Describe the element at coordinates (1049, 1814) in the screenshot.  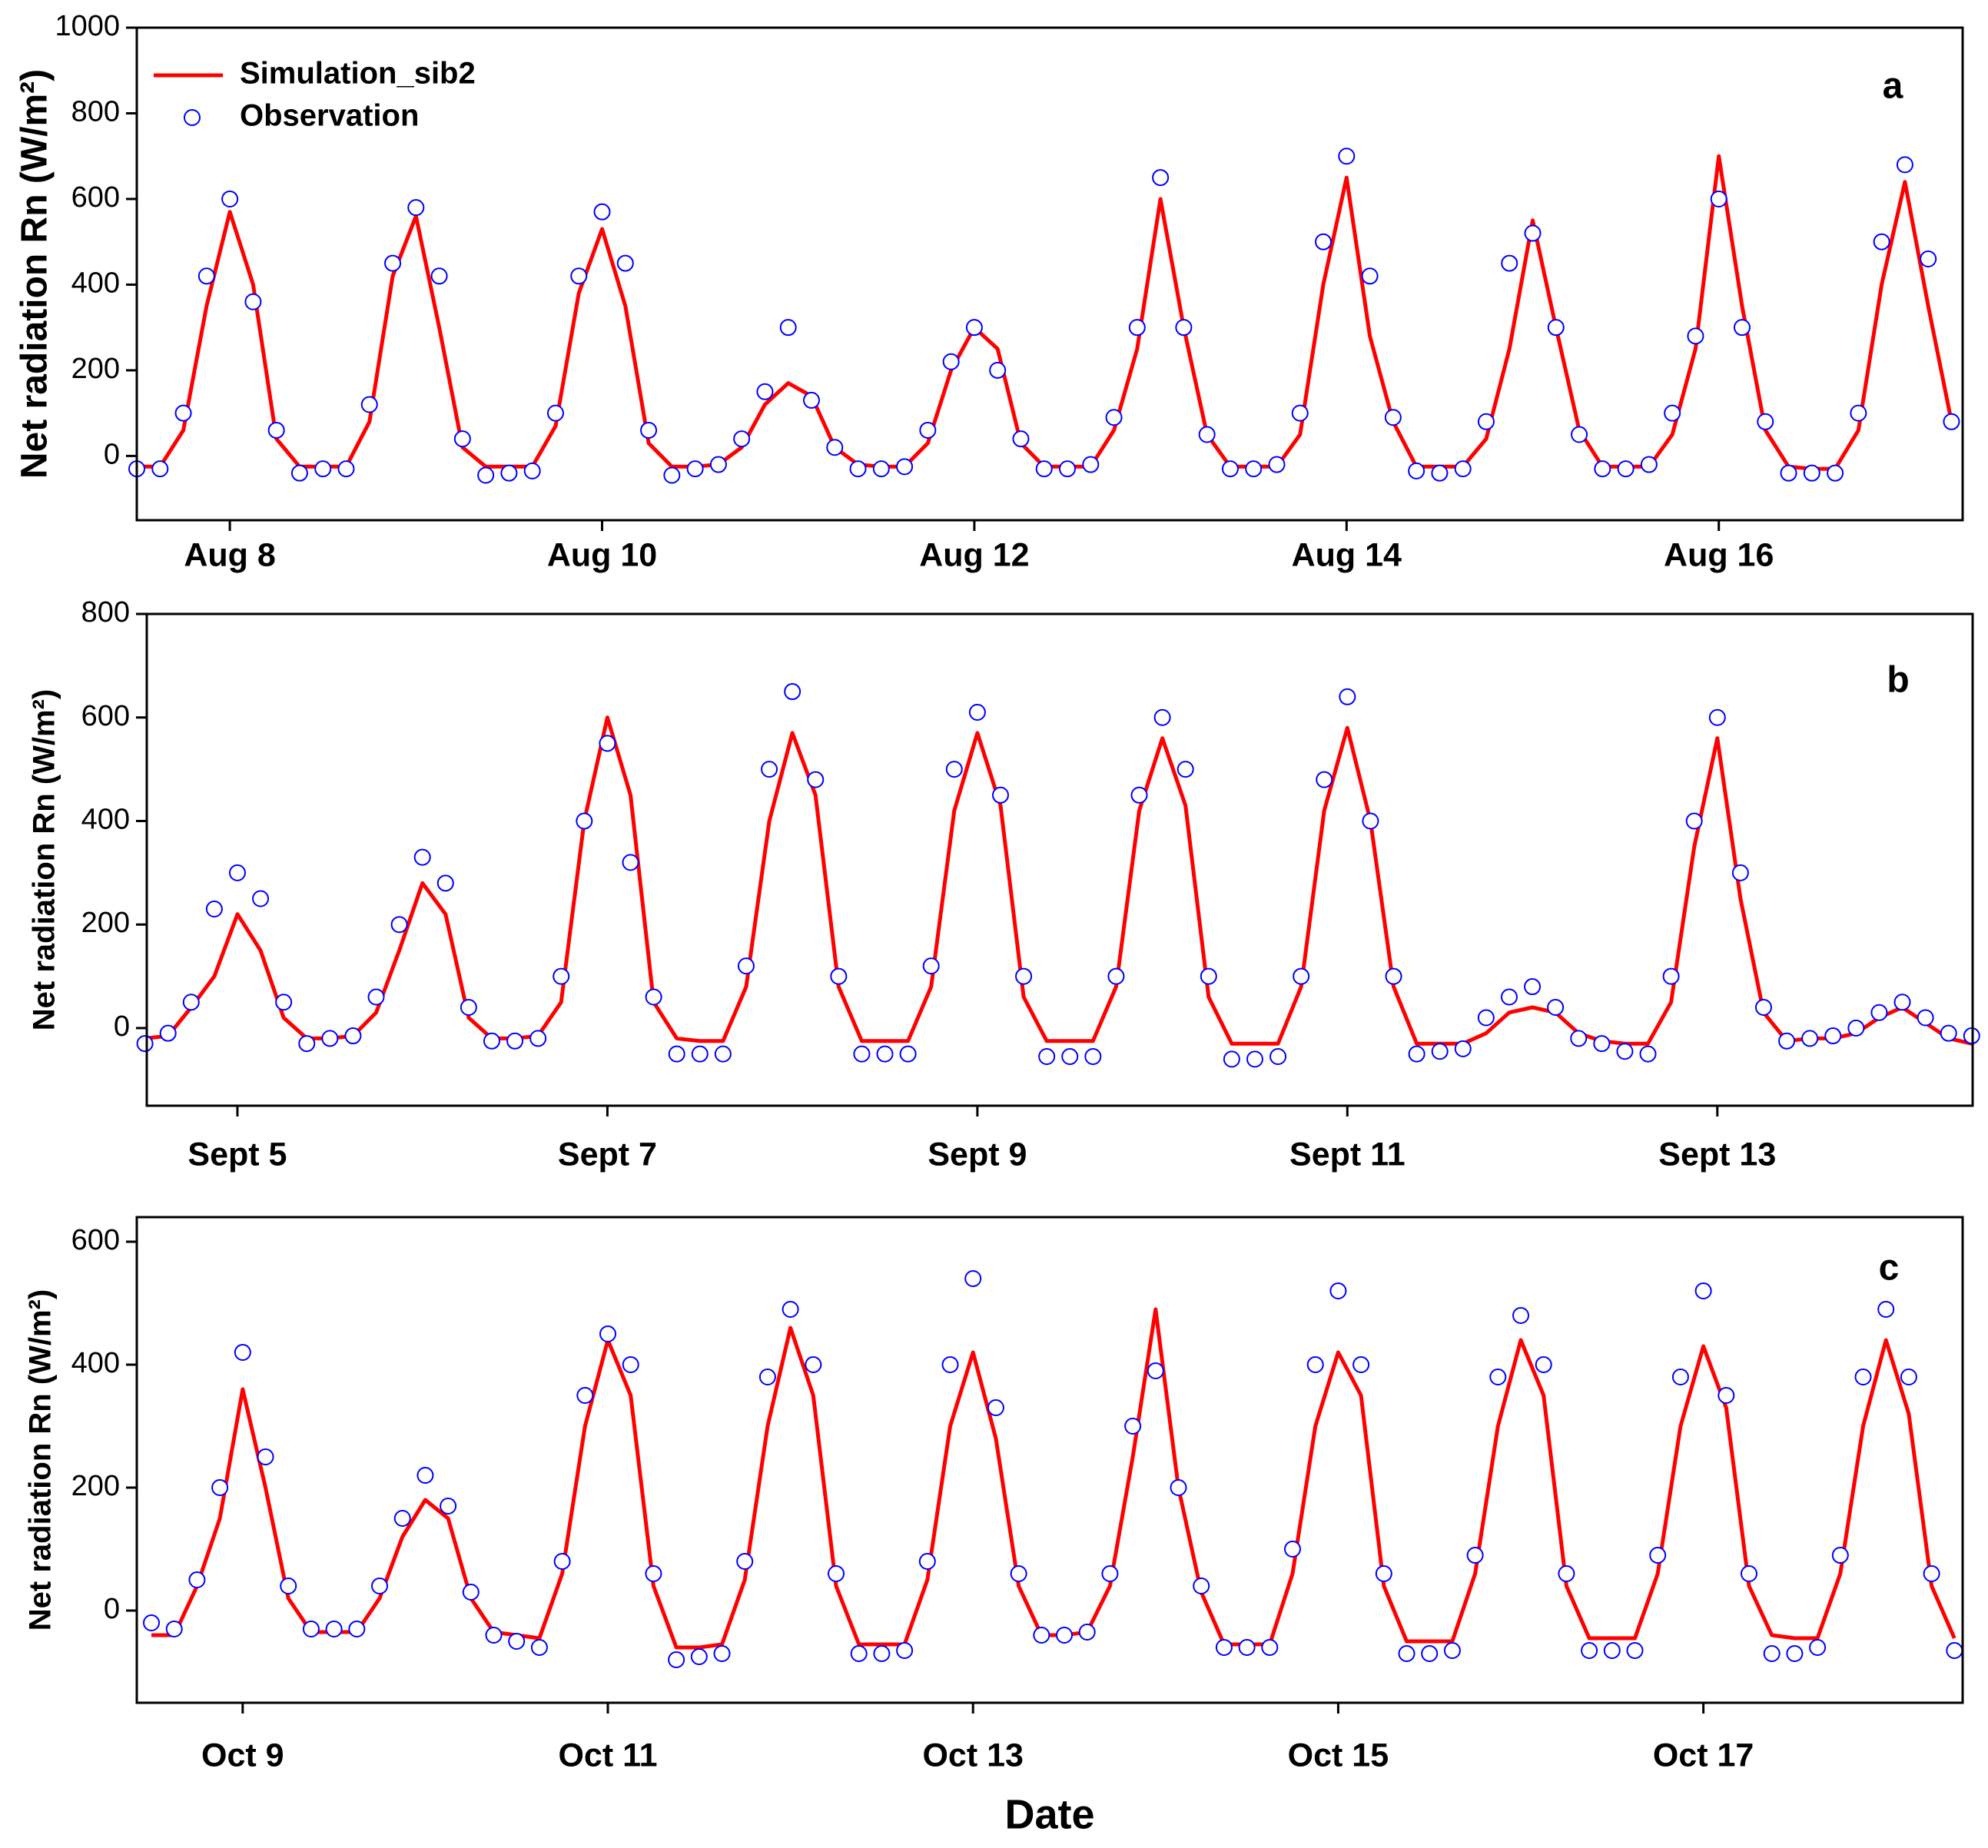
I see `x-axis-label: Date` at that location.